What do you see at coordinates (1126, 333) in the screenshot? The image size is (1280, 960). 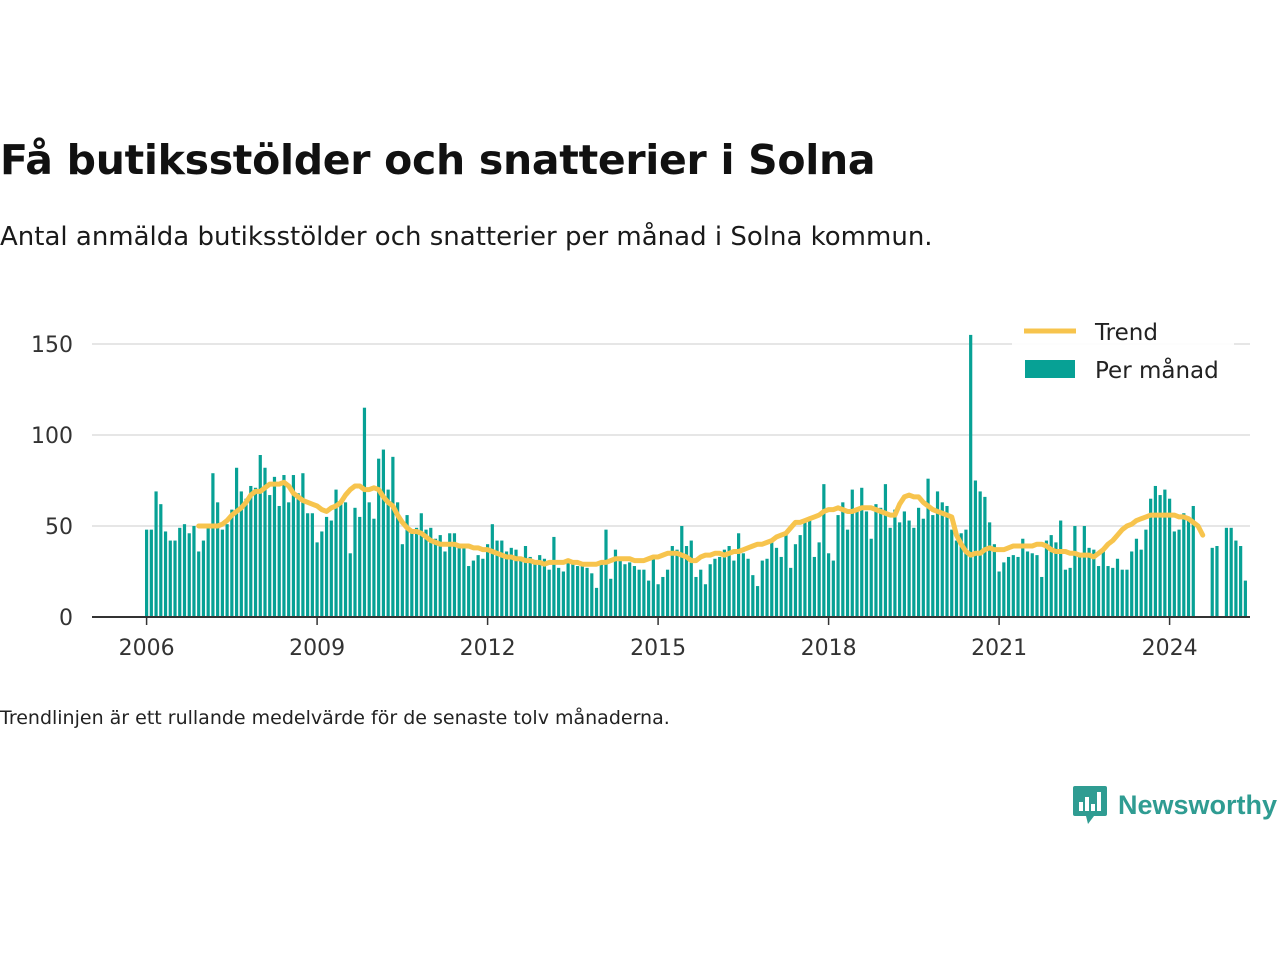 I see `legend-trend-label: Trend` at bounding box center [1126, 333].